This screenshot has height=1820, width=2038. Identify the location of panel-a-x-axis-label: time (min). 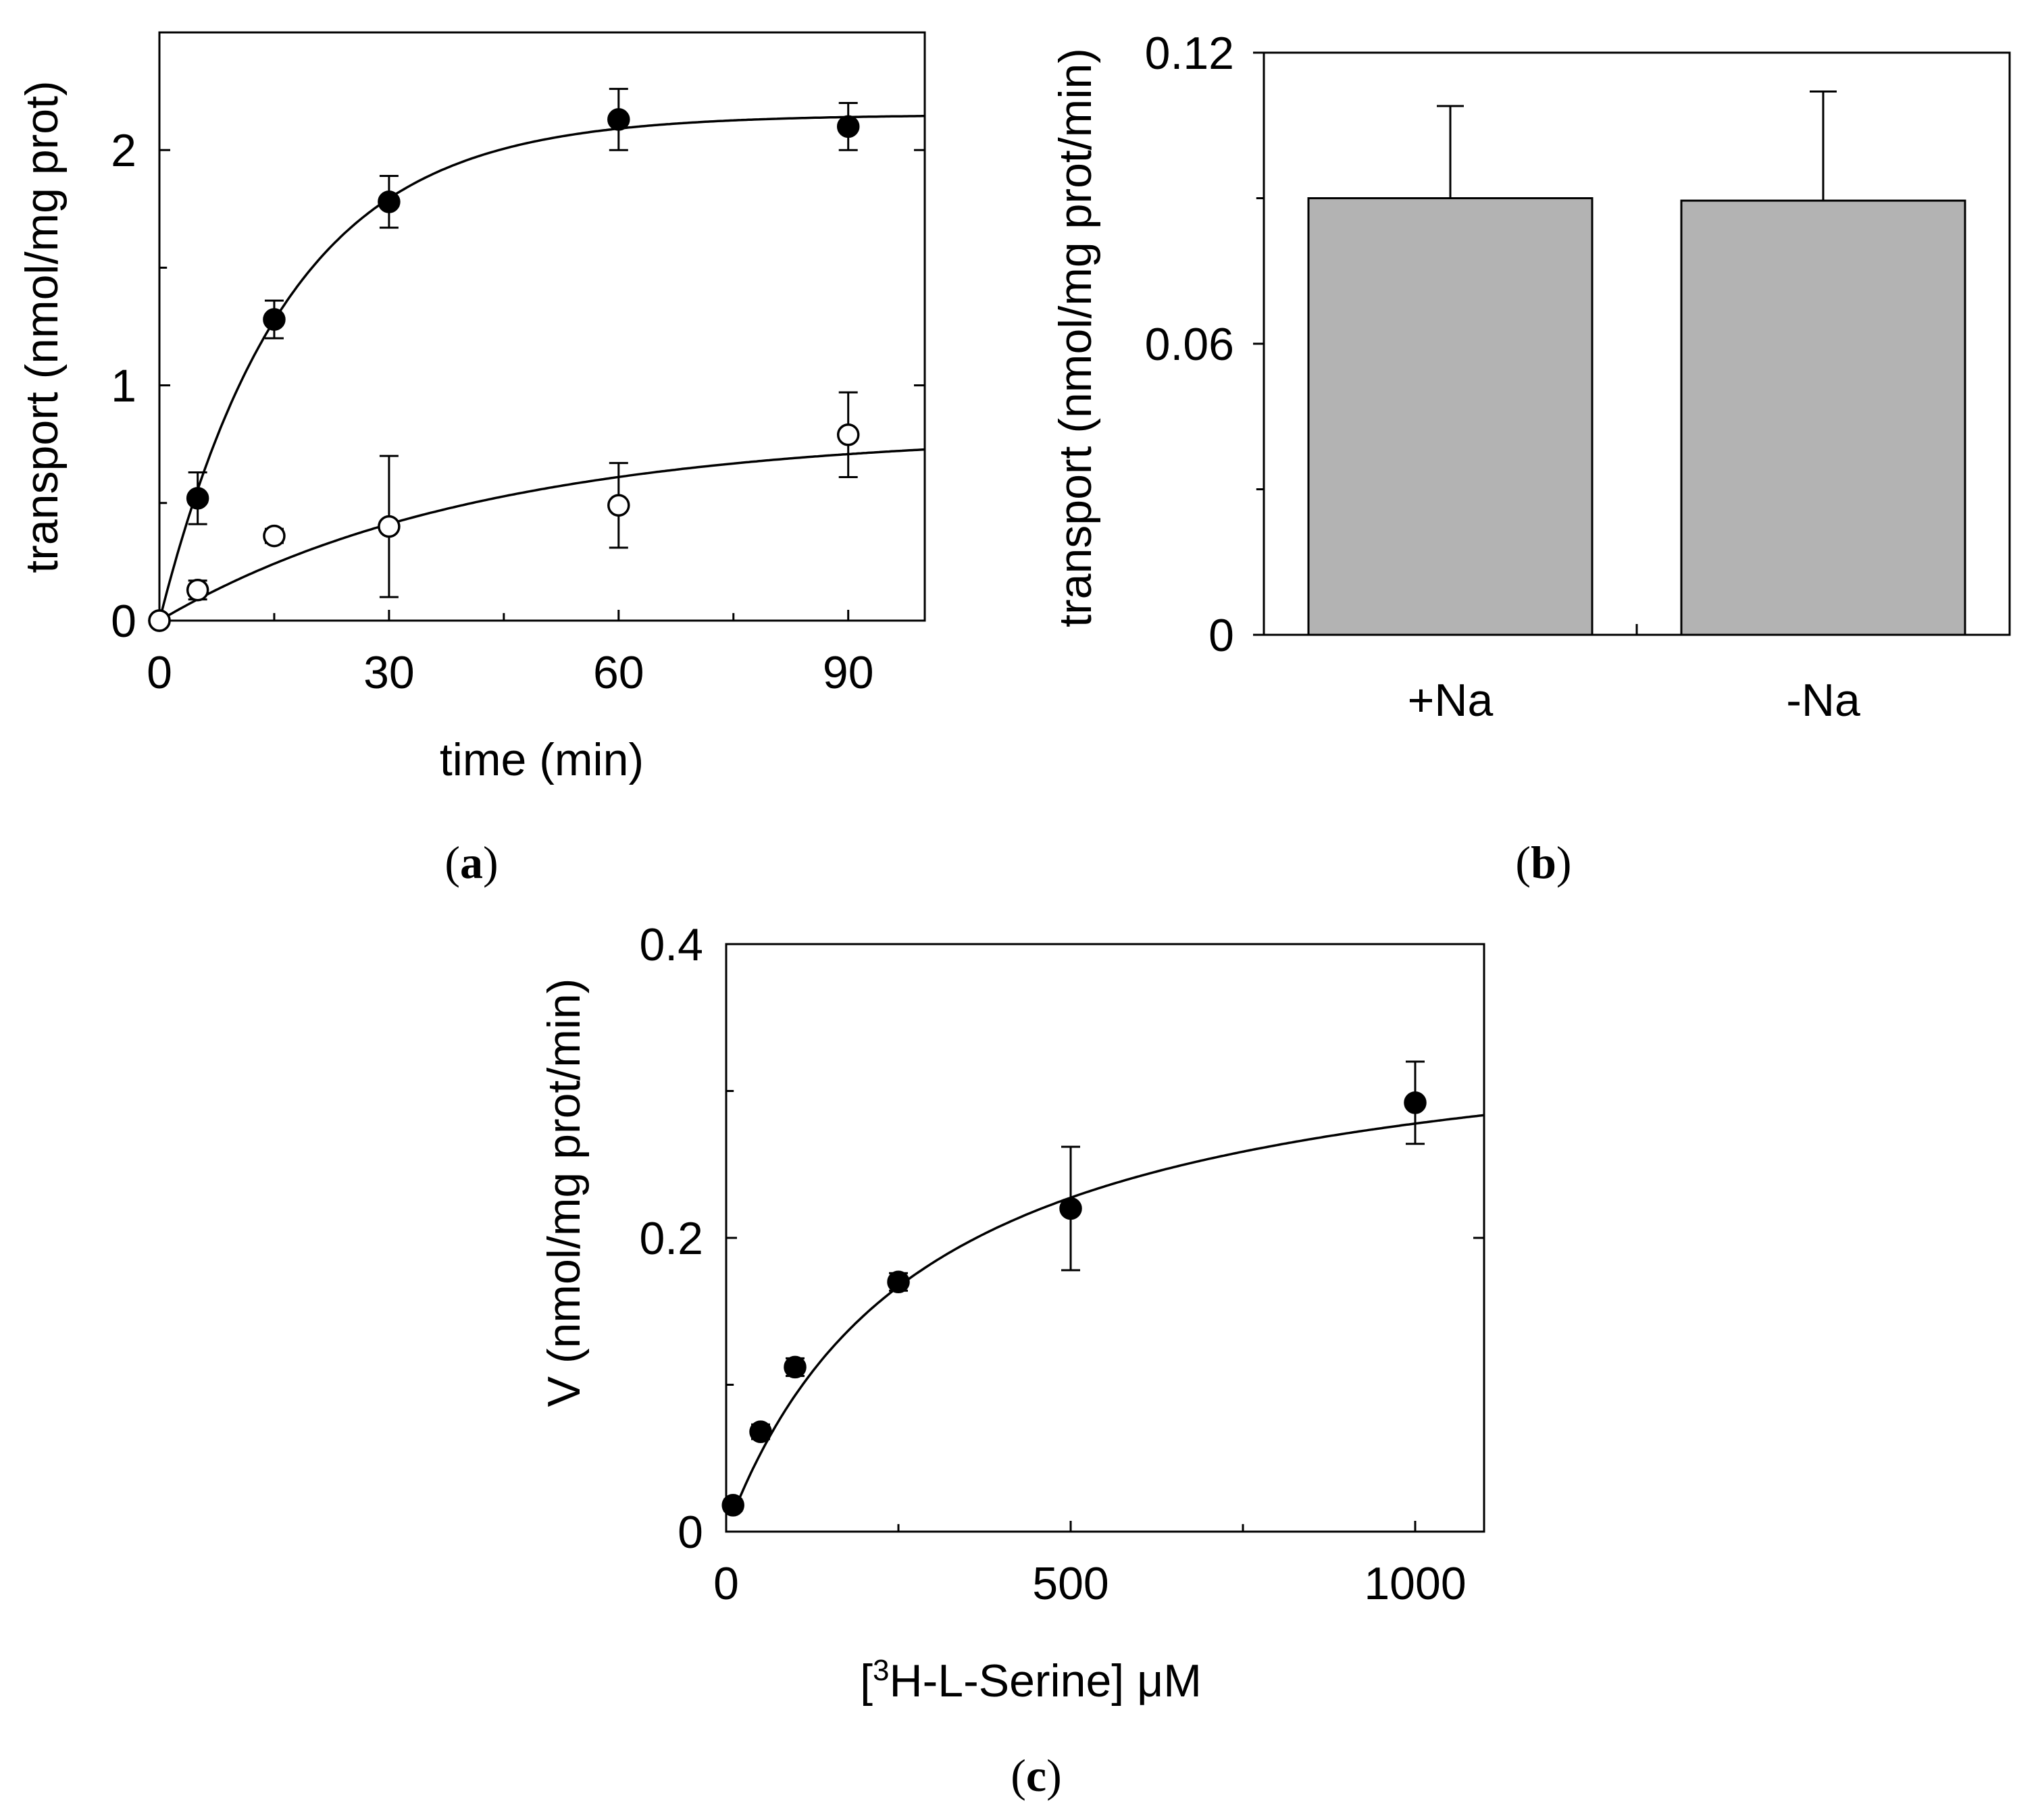
(542, 759).